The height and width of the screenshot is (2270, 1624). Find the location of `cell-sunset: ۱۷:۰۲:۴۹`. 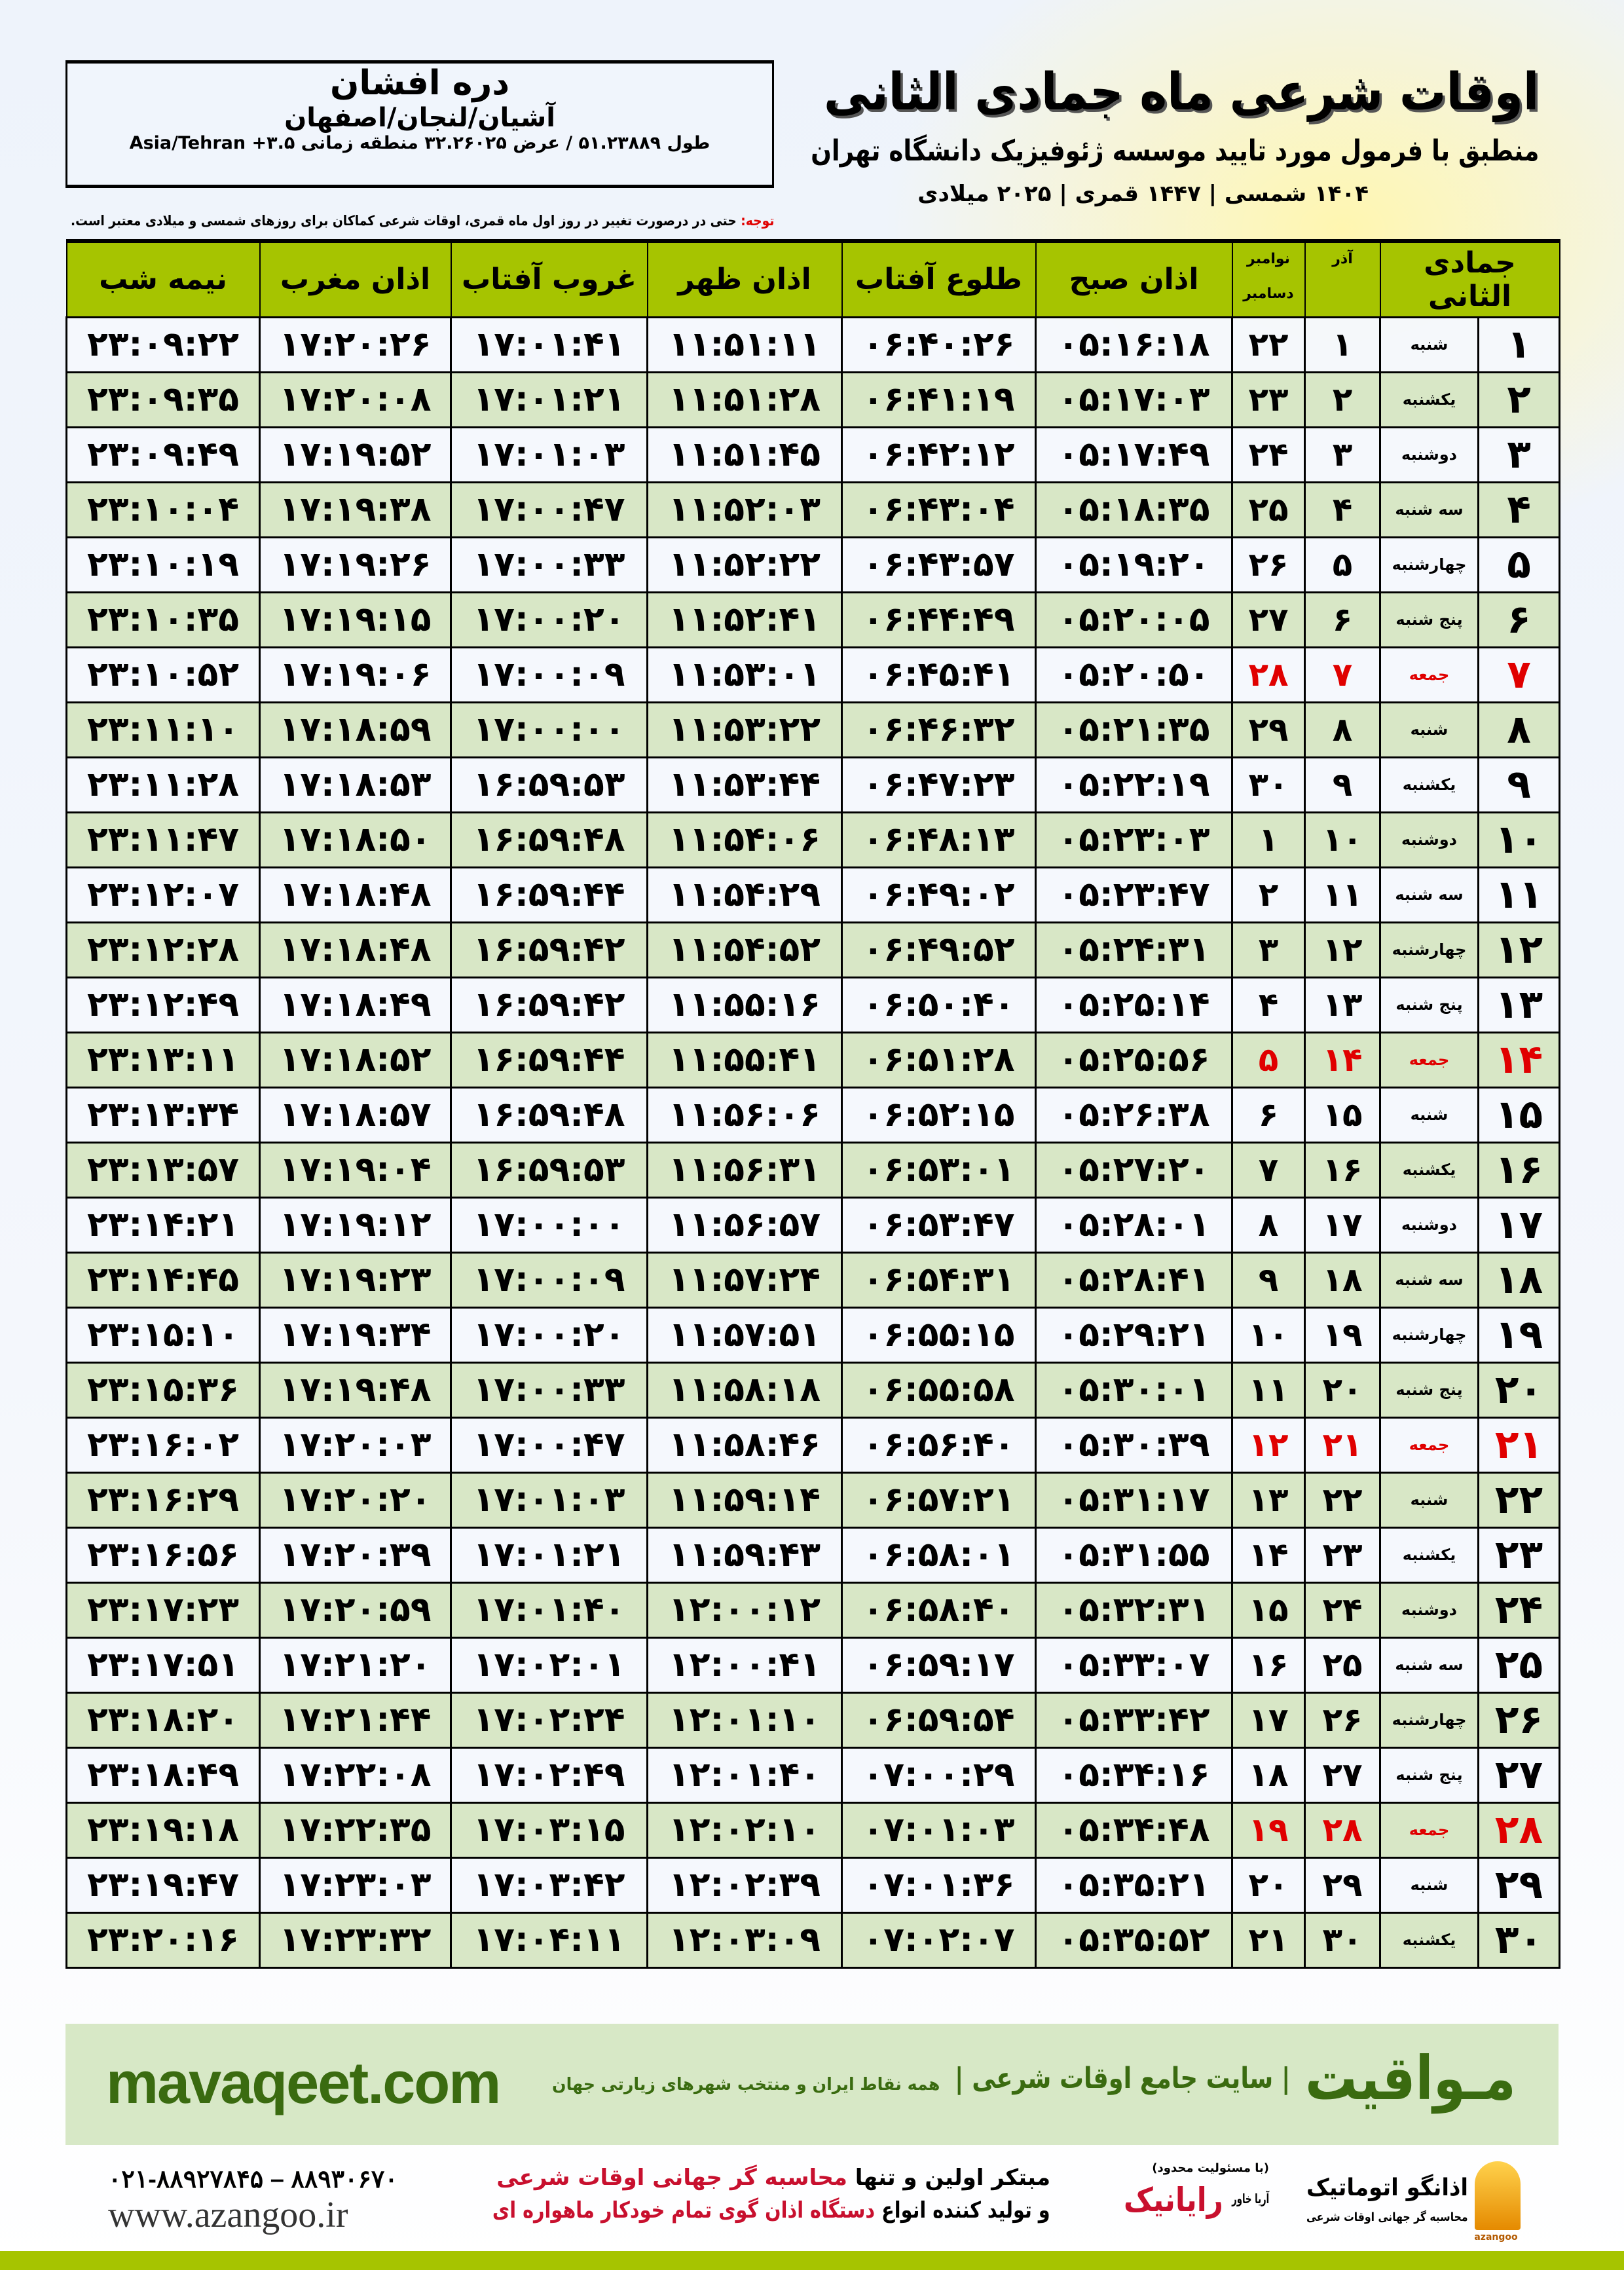

cell-sunset: ۱۷:۰۲:۴۹ is located at coordinates (549, 1775).